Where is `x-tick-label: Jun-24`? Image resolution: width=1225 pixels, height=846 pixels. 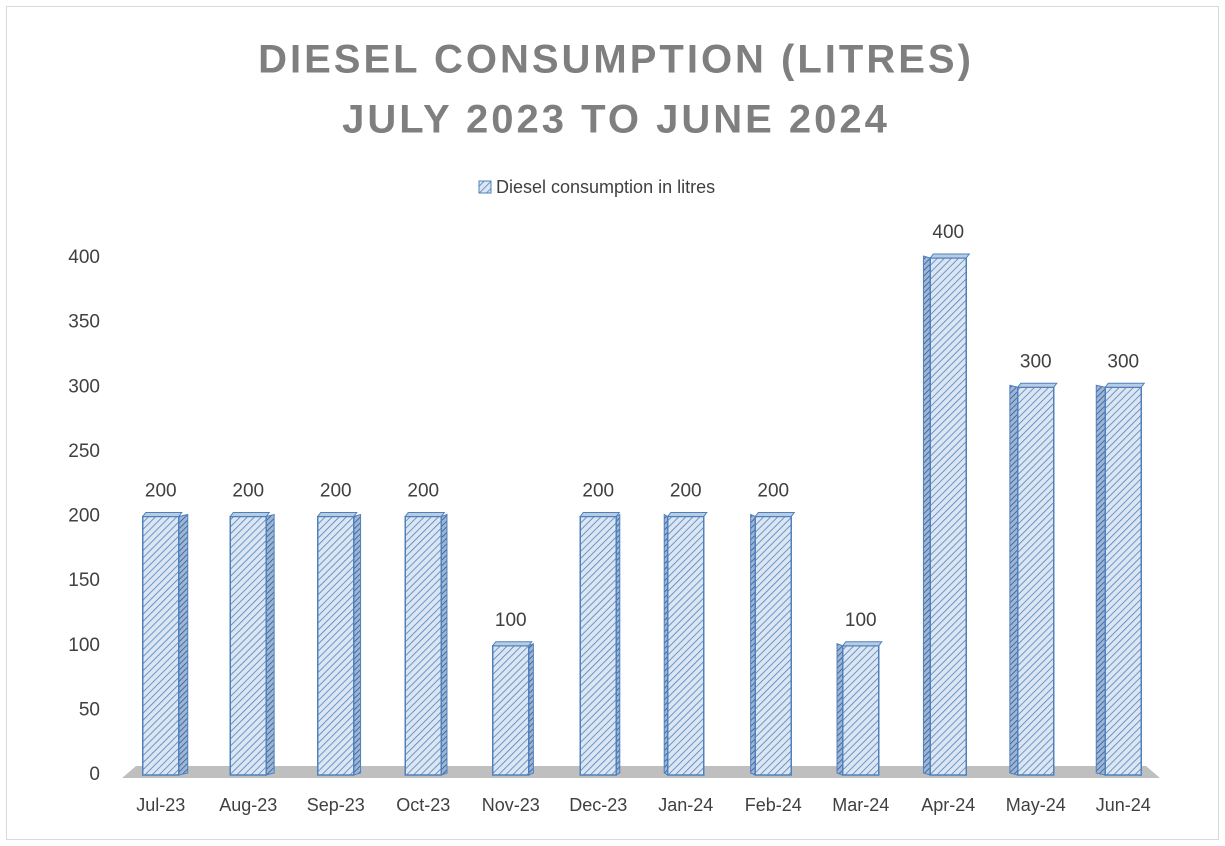
x-tick-label: Jun-24 is located at coordinates (1123, 805).